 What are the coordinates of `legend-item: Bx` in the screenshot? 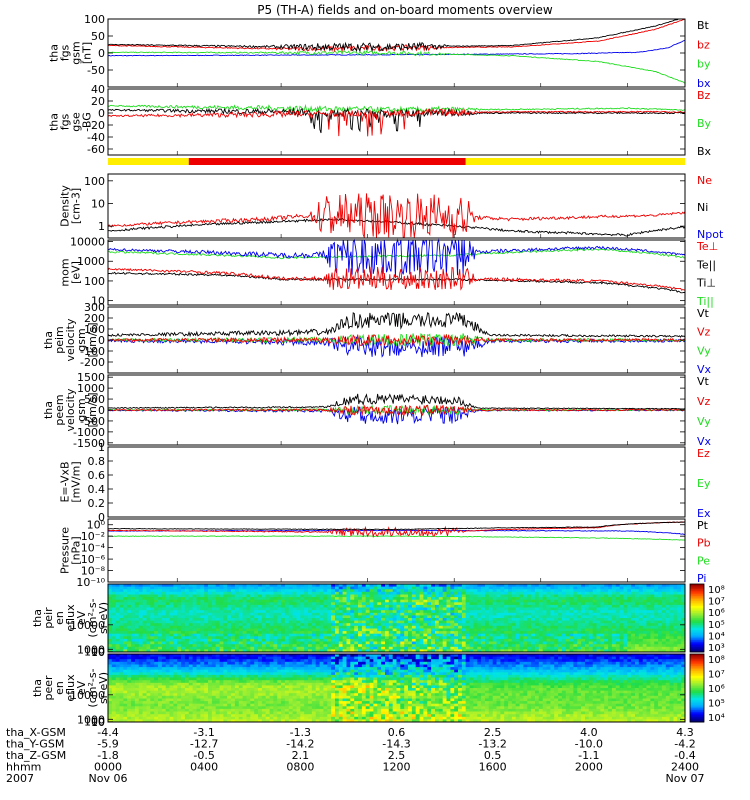 It's located at (704, 151).